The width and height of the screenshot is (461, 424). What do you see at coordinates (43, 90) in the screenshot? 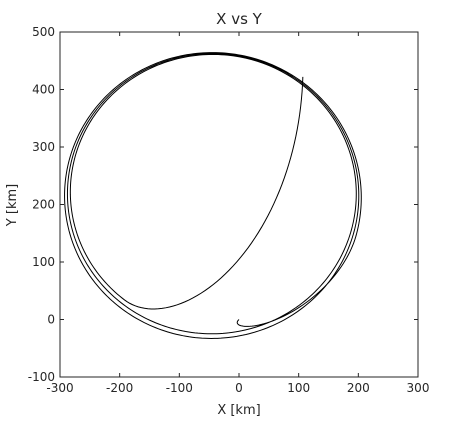
I see `y-tick-label: 400` at bounding box center [43, 90].